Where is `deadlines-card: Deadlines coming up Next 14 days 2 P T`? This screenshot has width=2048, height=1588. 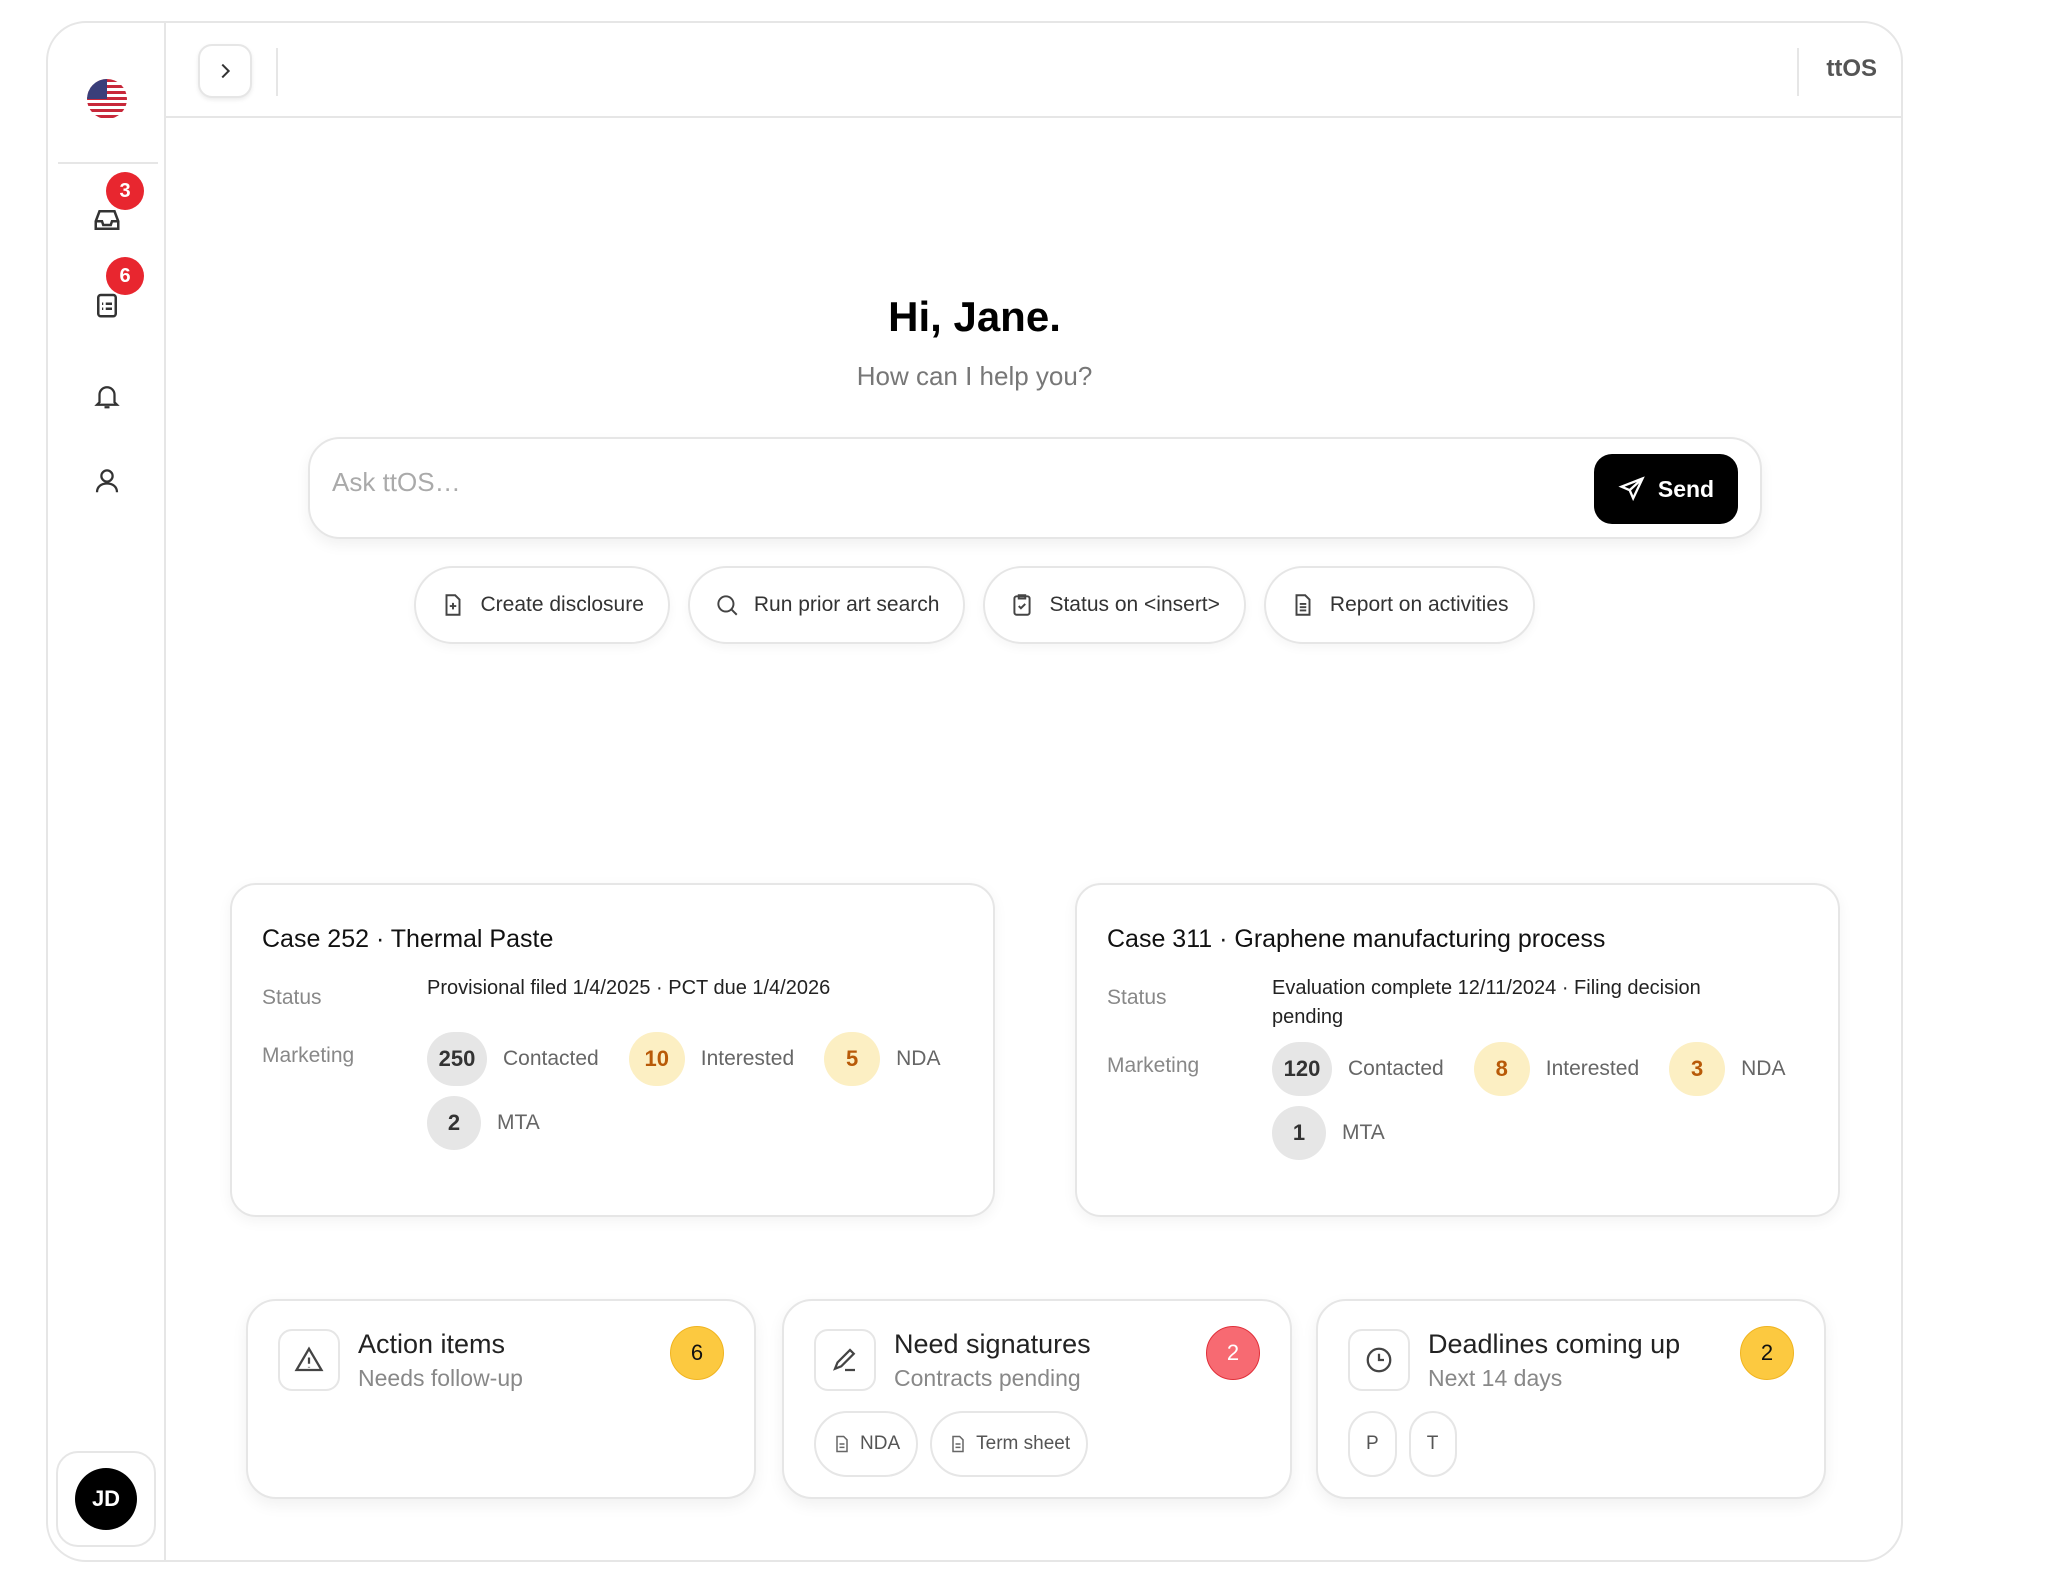
deadlines-card: Deadlines coming up Next 14 days 2 P T is located at coordinates (1571, 1399).